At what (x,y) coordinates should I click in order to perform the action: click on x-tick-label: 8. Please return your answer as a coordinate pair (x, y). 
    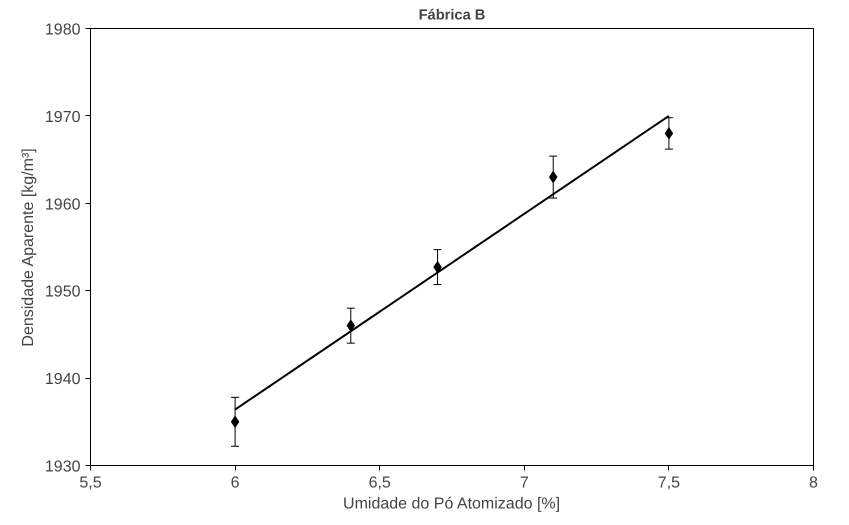
    Looking at the image, I should click on (813, 483).